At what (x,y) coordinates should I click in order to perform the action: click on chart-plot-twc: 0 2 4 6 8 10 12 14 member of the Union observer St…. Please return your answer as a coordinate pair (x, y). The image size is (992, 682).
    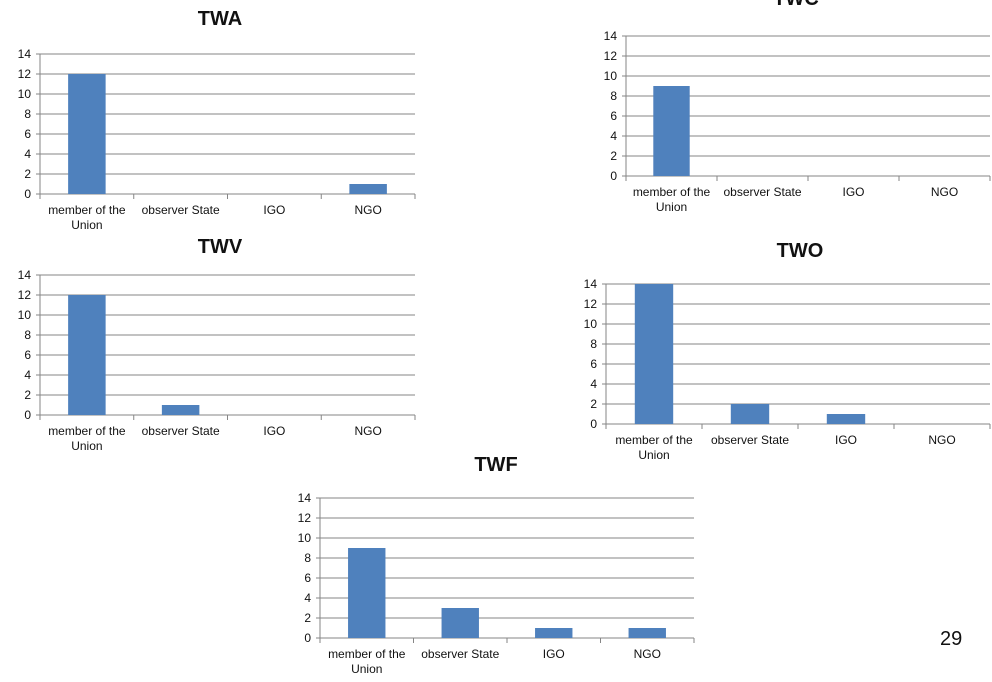
    Looking at the image, I should click on (797, 121).